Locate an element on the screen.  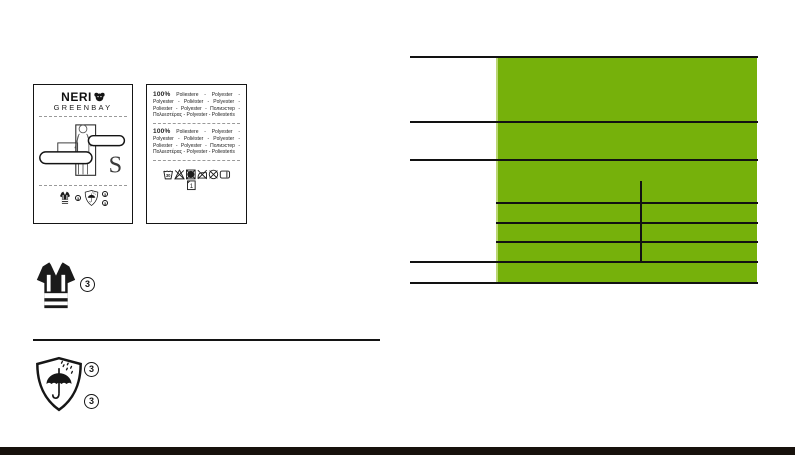
svg-text: 1 is located at coordinates (191, 186).